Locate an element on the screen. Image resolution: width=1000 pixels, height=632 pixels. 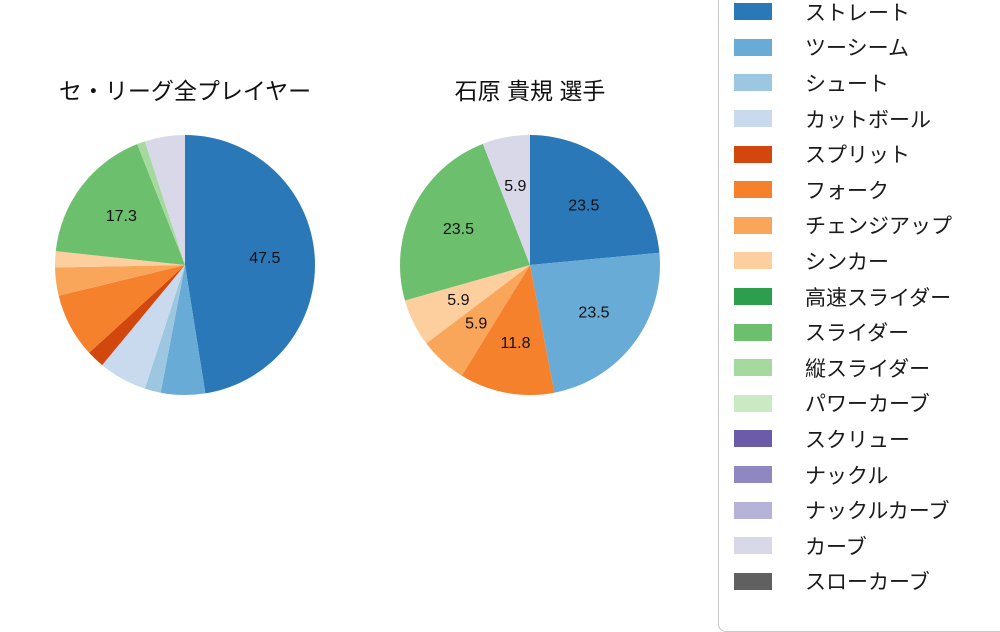
legend-label: 縦スライダー is located at coordinates (868, 369).